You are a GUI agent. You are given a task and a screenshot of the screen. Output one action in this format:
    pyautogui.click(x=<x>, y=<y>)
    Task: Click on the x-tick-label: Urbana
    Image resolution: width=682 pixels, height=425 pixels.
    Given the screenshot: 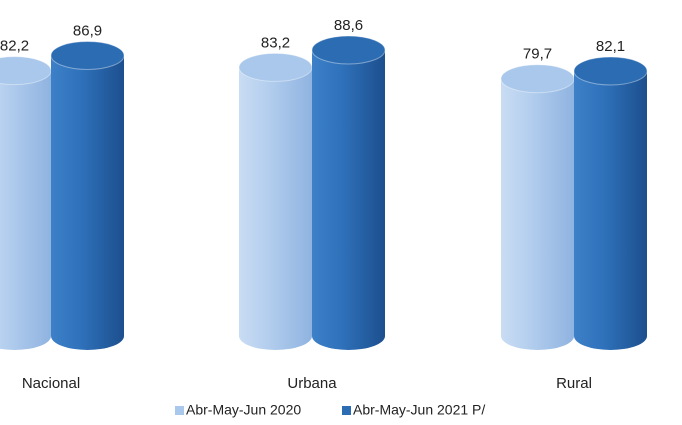 What is the action you would take?
    pyautogui.click(x=312, y=383)
    